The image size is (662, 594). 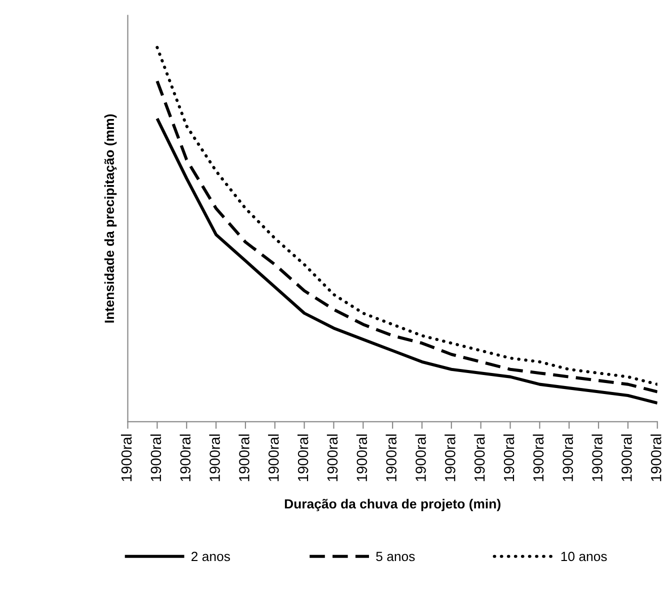 What do you see at coordinates (392, 505) in the screenshot?
I see `x-axis-title: Duração da chuva de projeto (min)` at bounding box center [392, 505].